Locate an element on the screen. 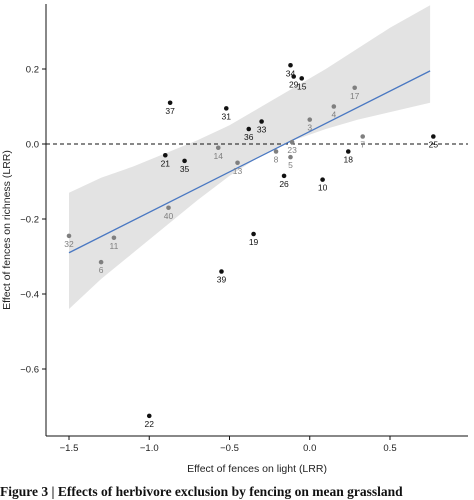 Image resolution: width=474 pixels, height=500 pixels. point-label: 7 is located at coordinates (362, 145).